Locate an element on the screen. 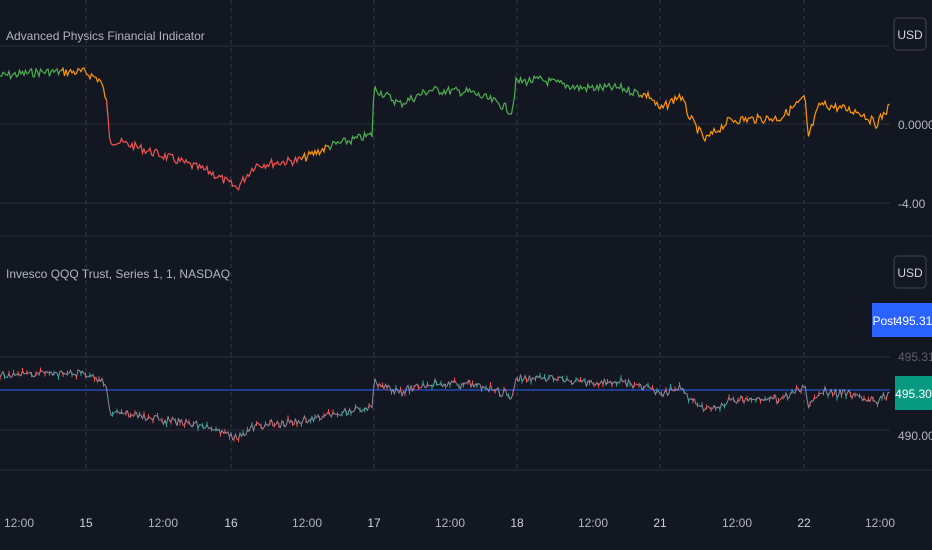 The width and height of the screenshot is (932, 550). price-currency-button: USD is located at coordinates (910, 272).